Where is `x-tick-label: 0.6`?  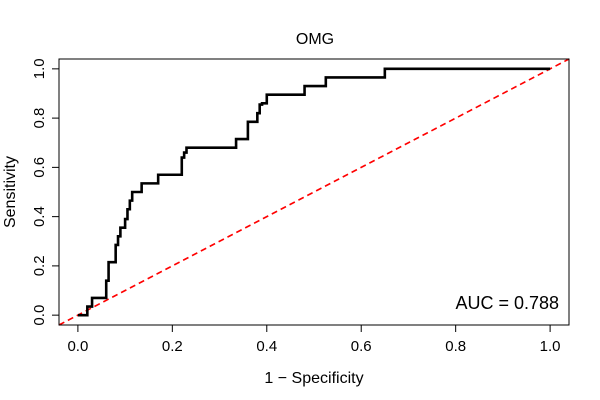
x-tick-label: 0.6 is located at coordinates (361, 346).